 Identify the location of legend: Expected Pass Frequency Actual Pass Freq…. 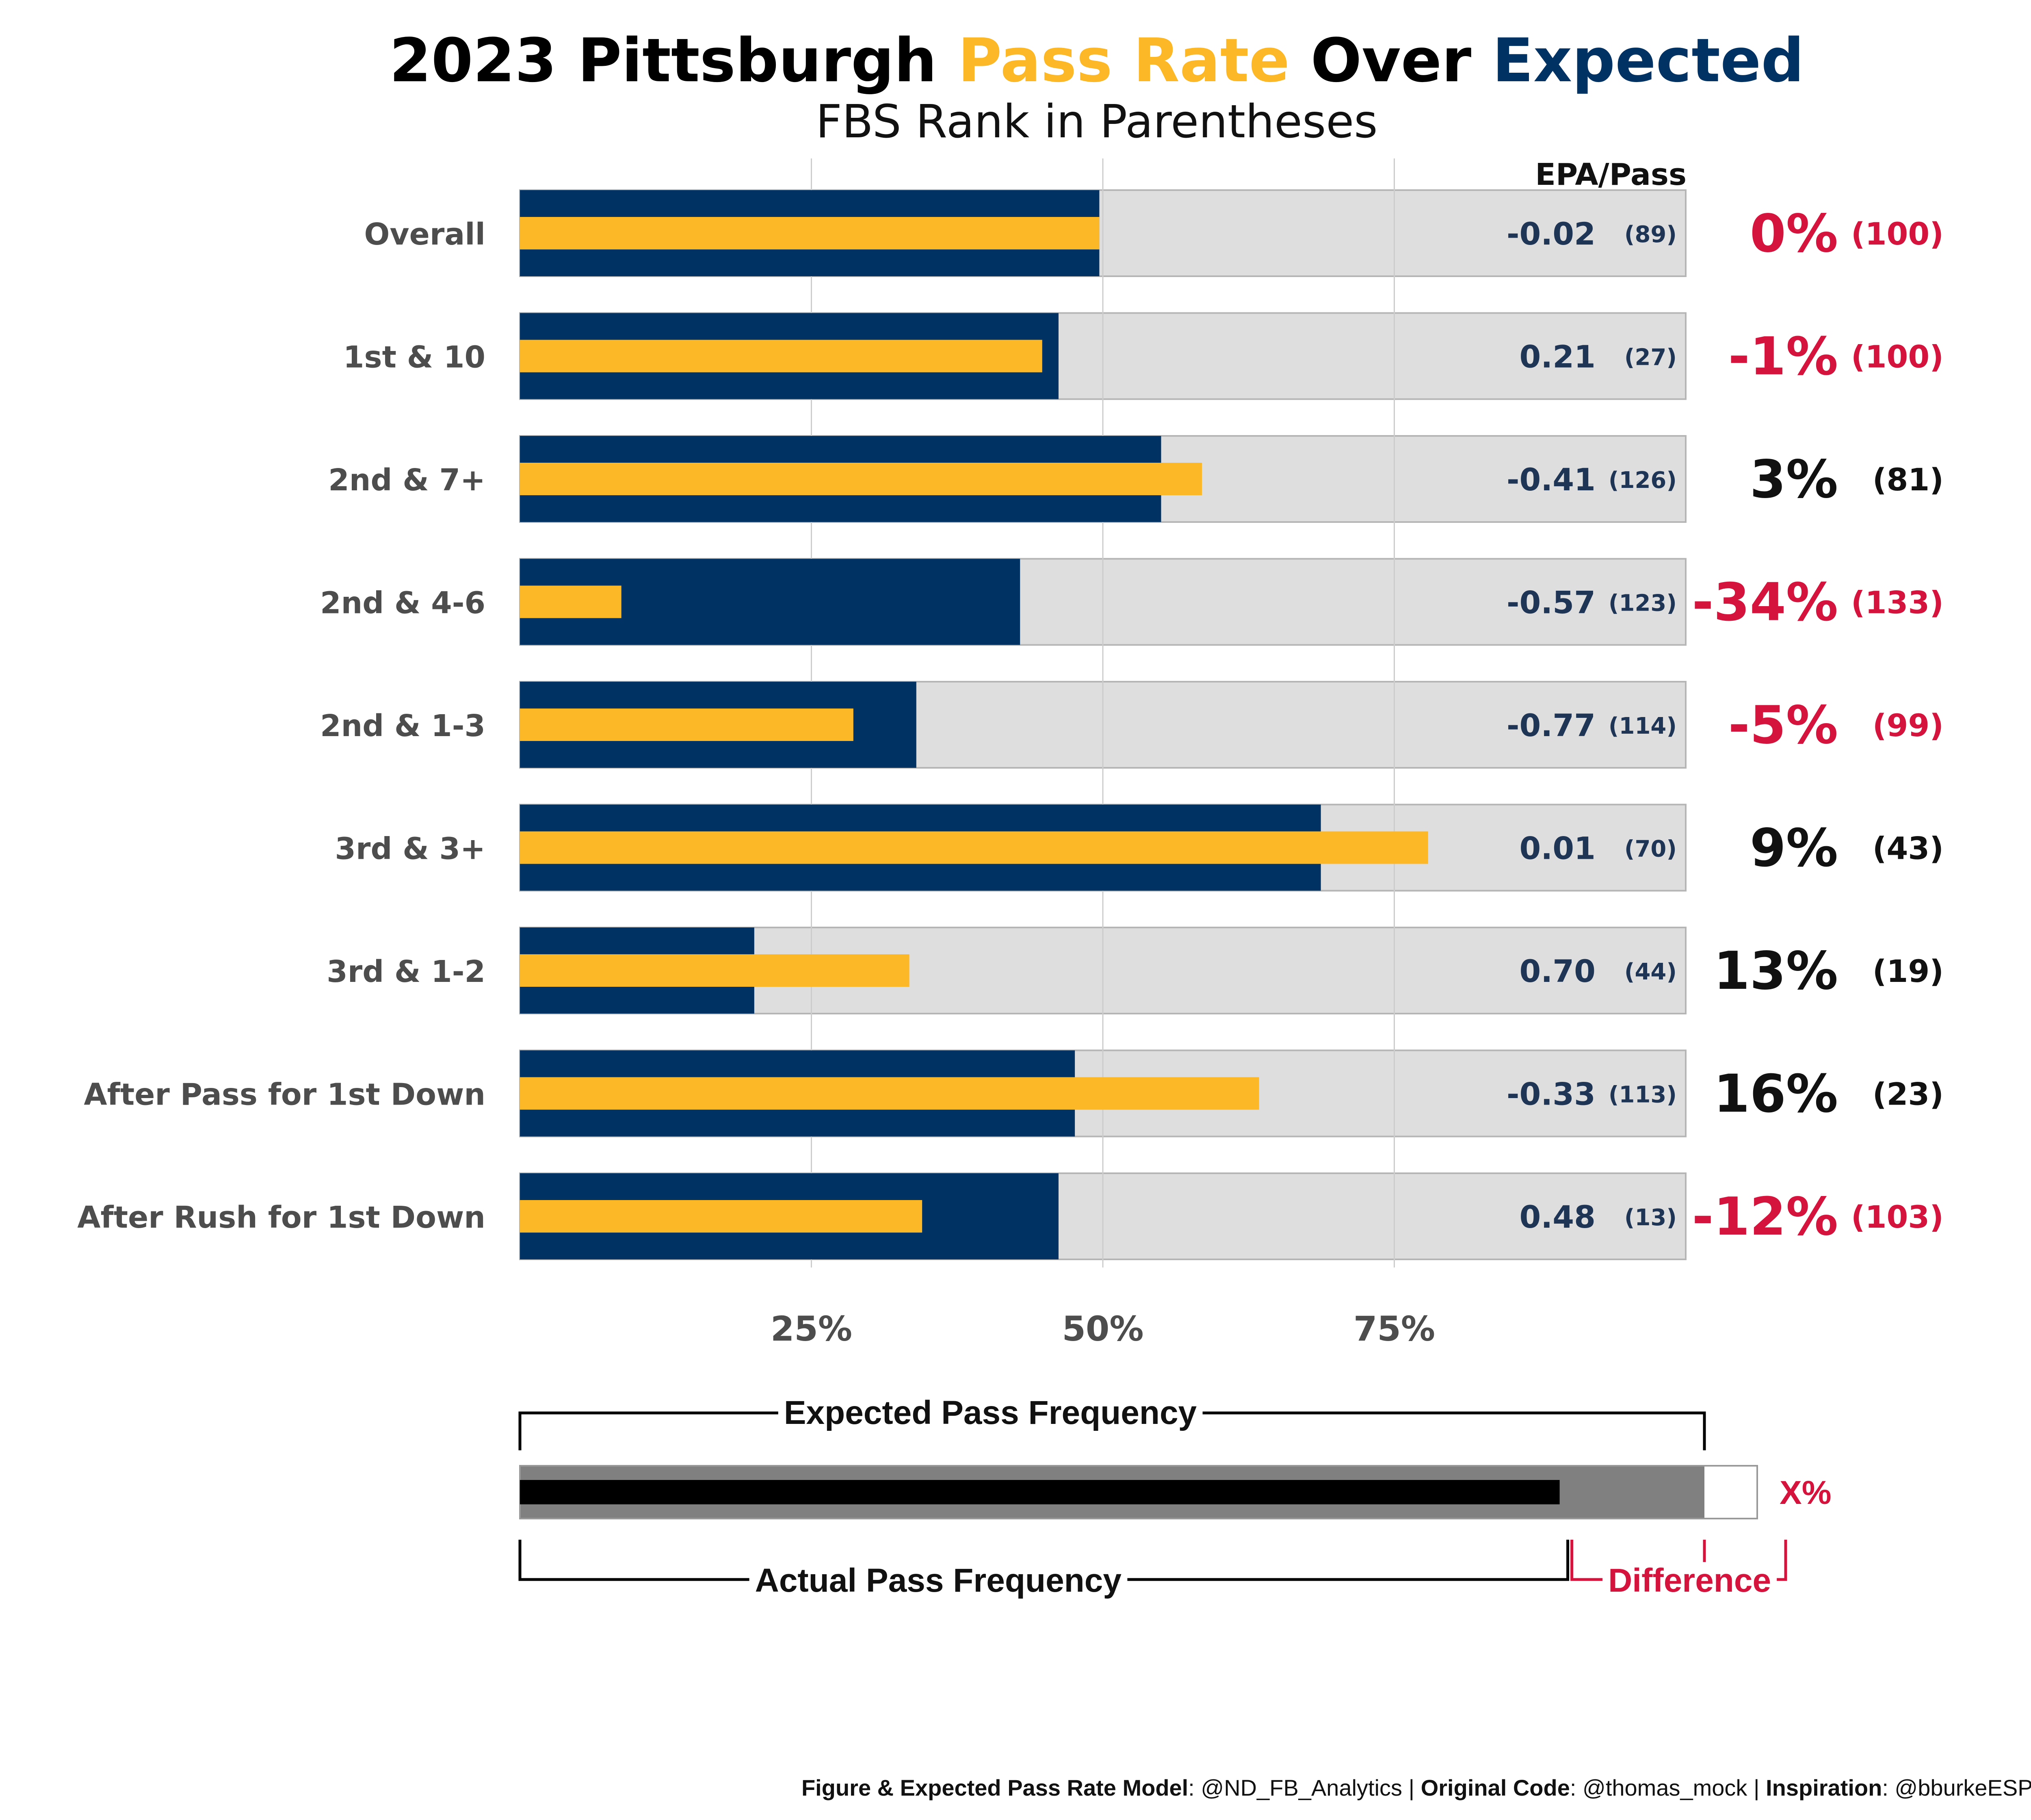
(1175, 1497).